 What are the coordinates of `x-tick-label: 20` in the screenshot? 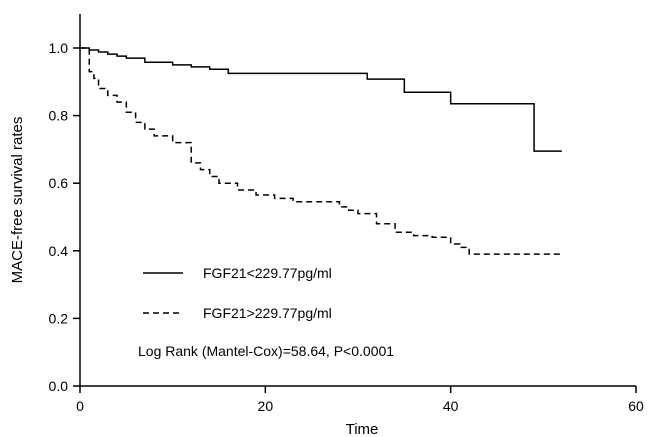 It's located at (266, 406).